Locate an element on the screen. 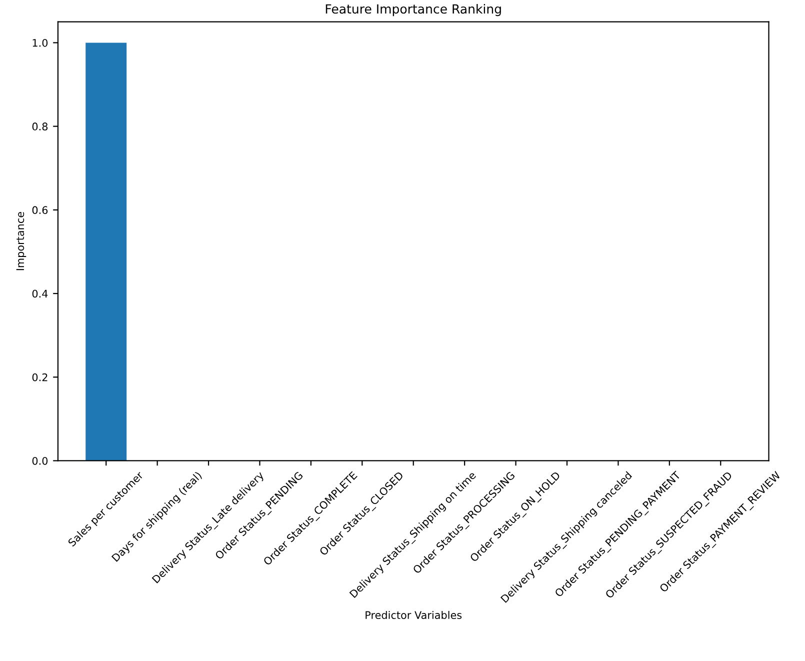 Image resolution: width=805 pixels, height=661 pixels. y-tick-label: 0.8 is located at coordinates (40, 126).